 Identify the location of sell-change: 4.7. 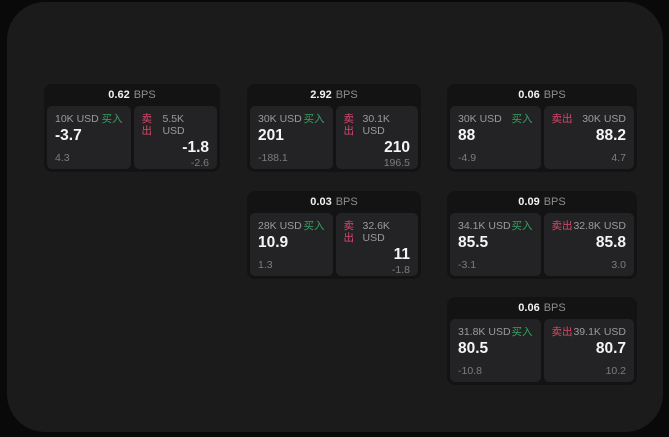
(618, 158).